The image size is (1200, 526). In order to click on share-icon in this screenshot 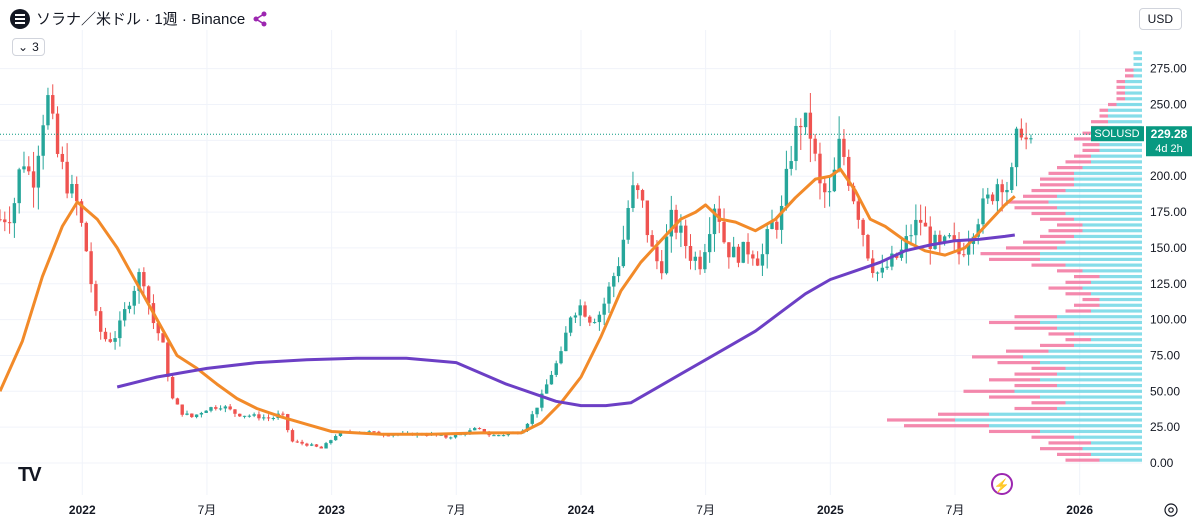, I will do `click(260, 19)`.